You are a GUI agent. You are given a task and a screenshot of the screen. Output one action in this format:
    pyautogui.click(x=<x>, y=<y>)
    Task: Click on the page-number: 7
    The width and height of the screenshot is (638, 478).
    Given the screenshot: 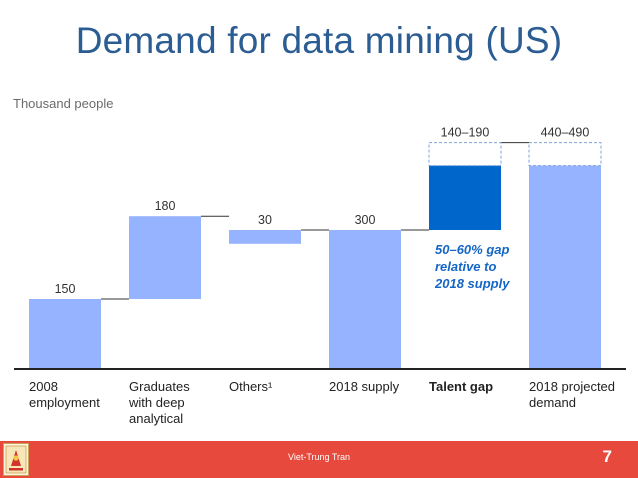 What is the action you would take?
    pyautogui.click(x=607, y=456)
    